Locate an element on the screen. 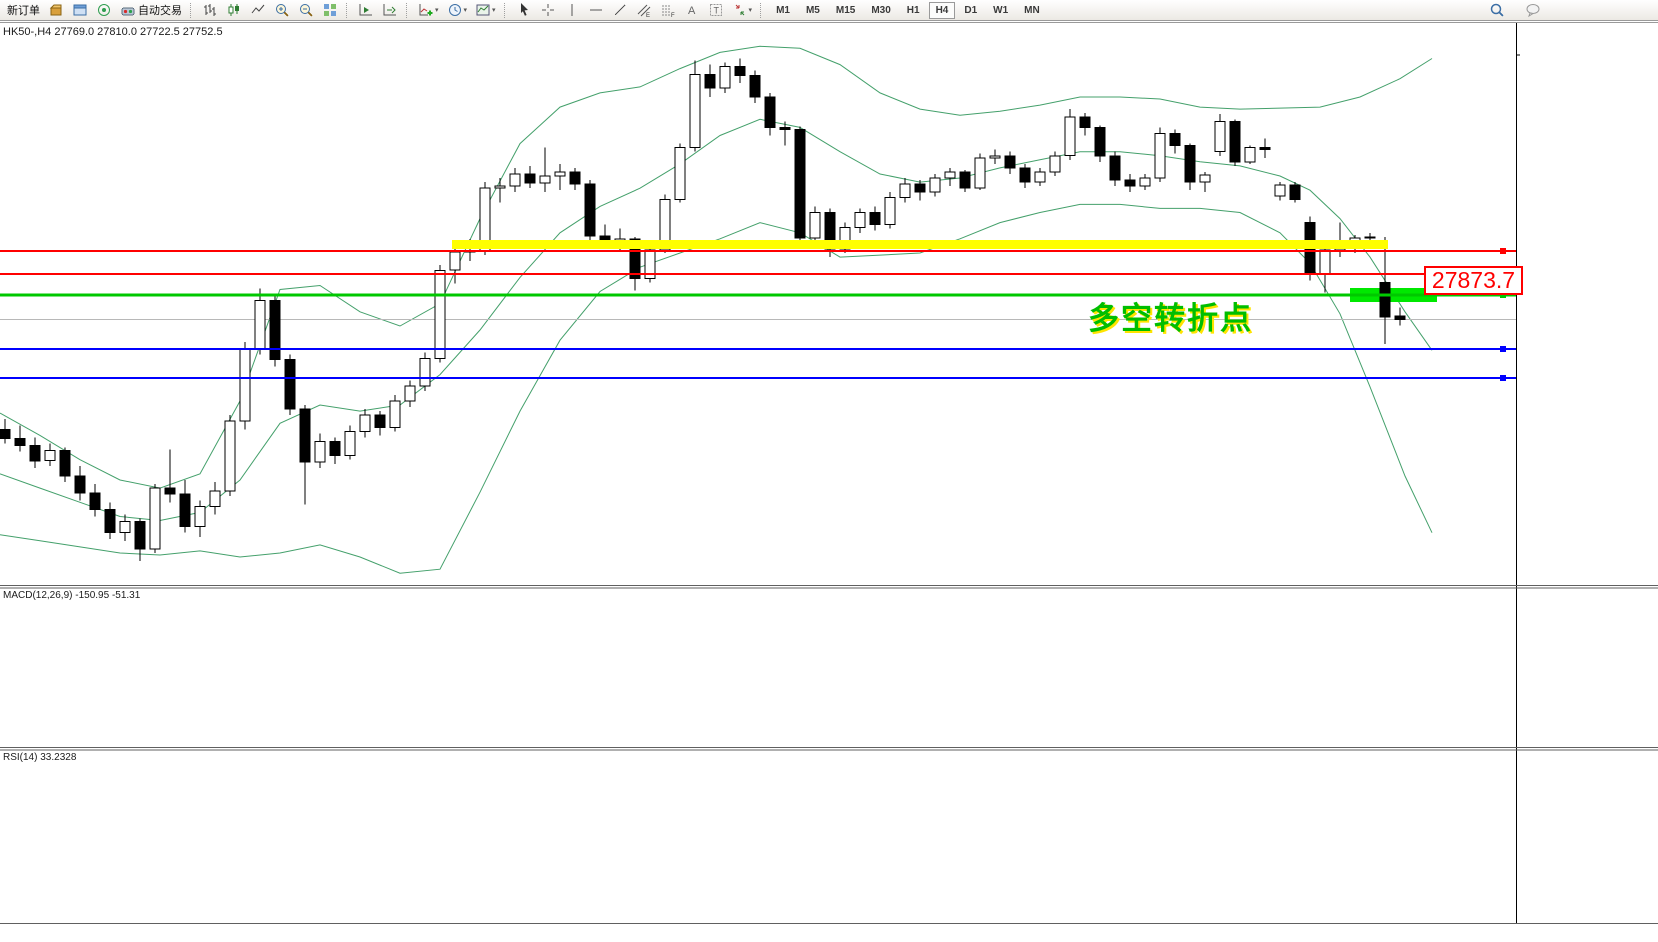  chat-icon is located at coordinates (1533, 10).